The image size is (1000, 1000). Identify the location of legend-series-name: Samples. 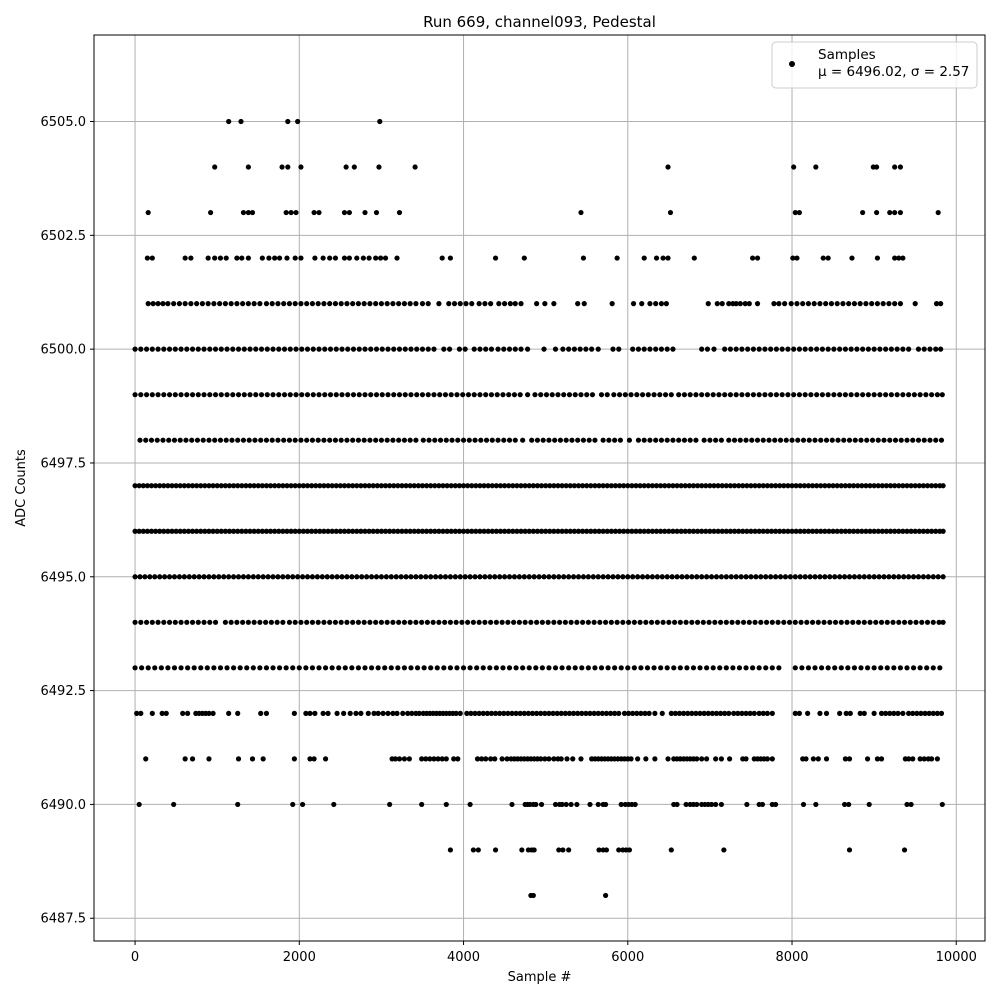
(847, 55).